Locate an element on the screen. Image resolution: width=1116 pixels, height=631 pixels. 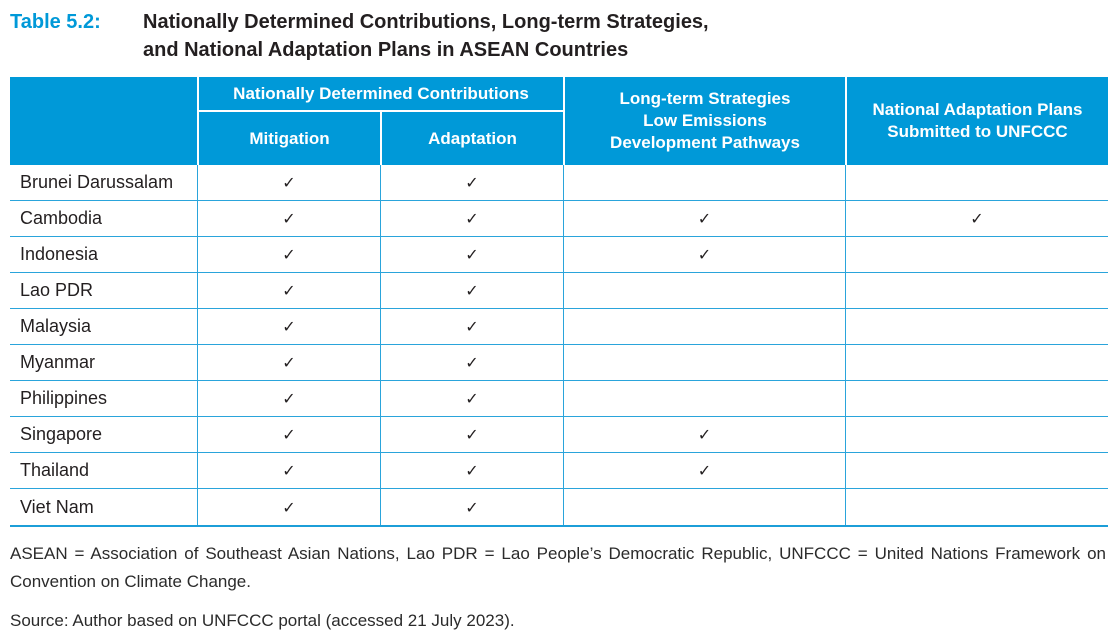
country-cell: Cambodia is located at coordinates (103, 219).